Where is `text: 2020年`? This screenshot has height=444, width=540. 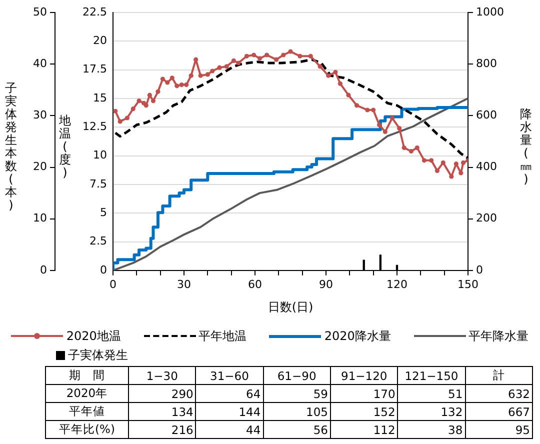
text: 2020年 is located at coordinates (87, 393).